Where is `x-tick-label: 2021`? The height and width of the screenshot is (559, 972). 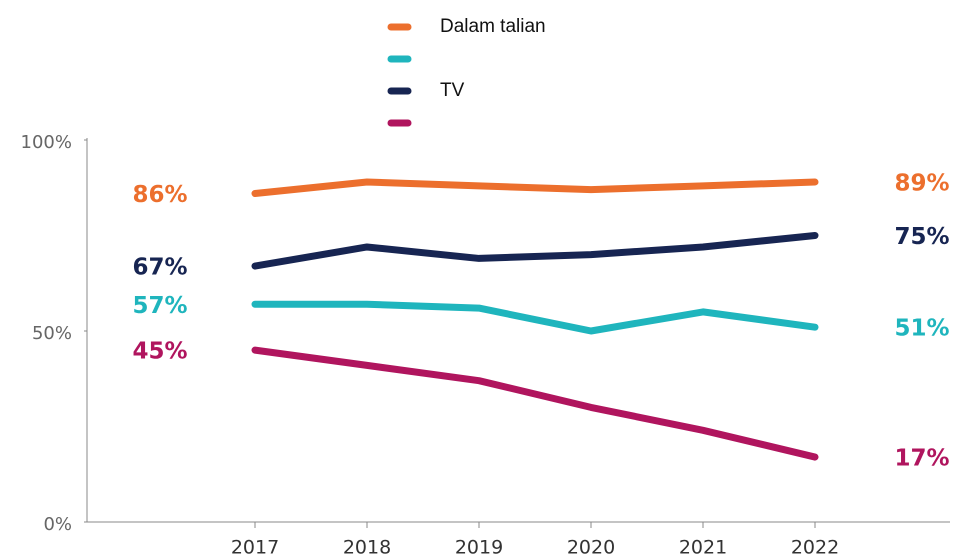 x-tick-label: 2021 is located at coordinates (703, 548).